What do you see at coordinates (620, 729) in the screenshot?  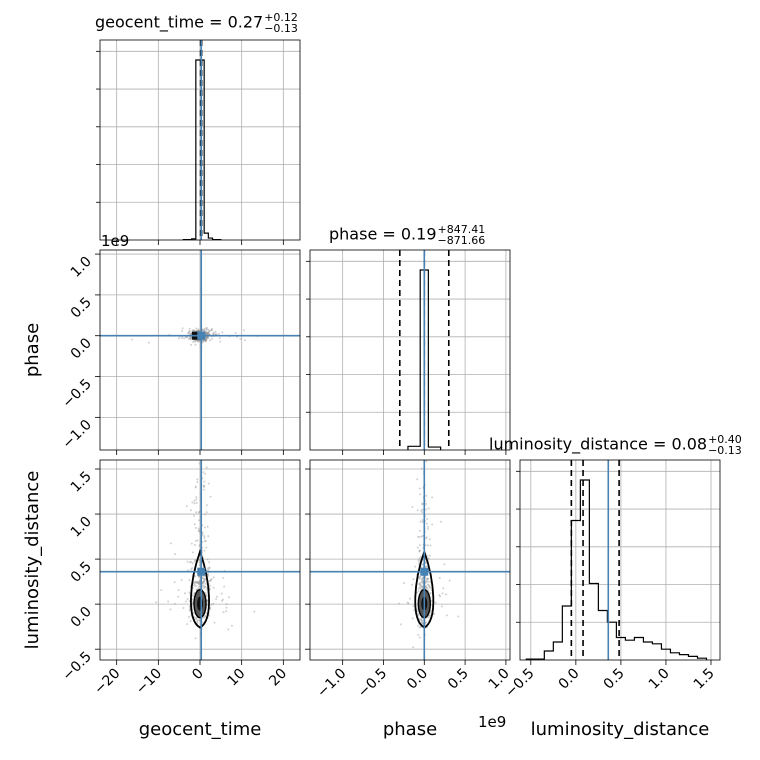 I see `x-axis-label-luminosity-distance: luminosity_distance` at bounding box center [620, 729].